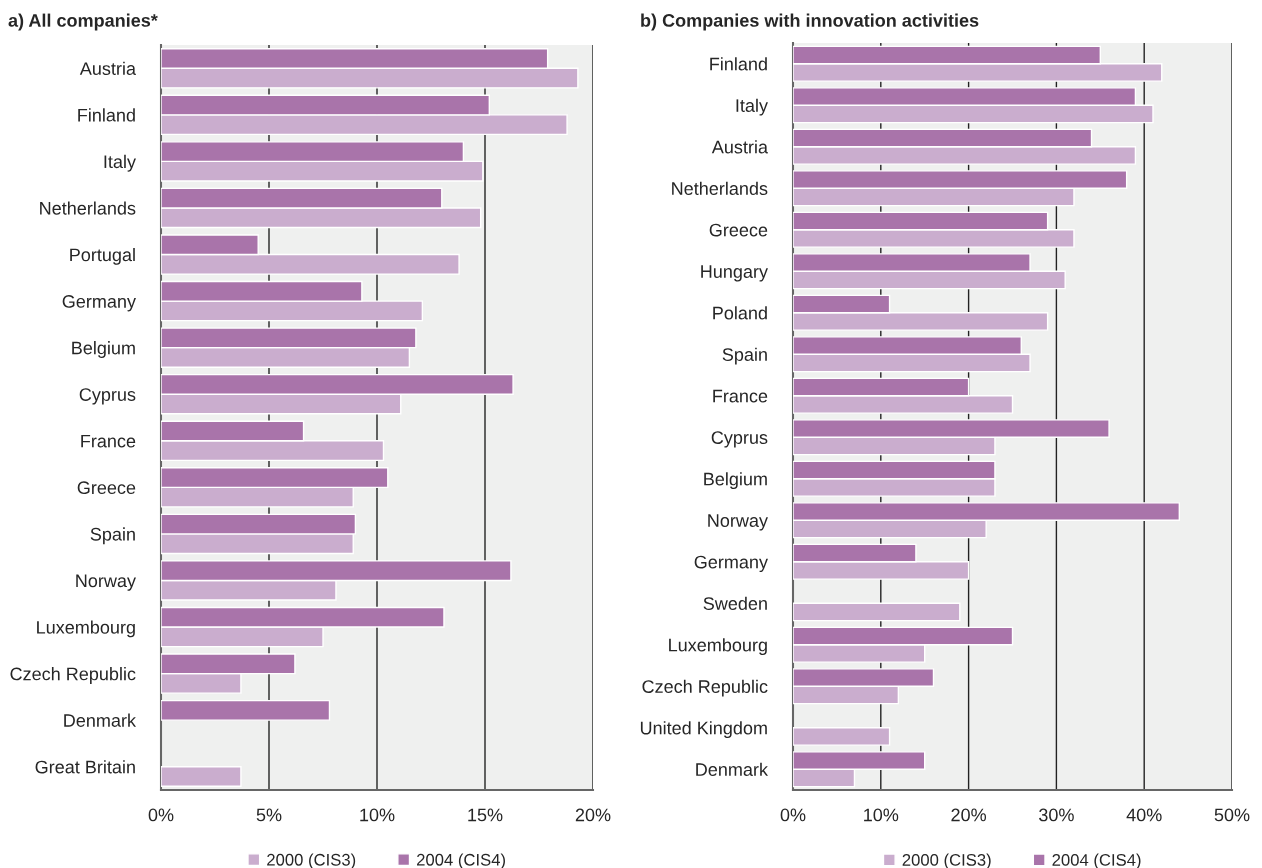 Image resolution: width=1262 pixels, height=868 pixels. Describe the element at coordinates (1056, 815) in the screenshot. I see `x-tick-label: 30%` at that location.